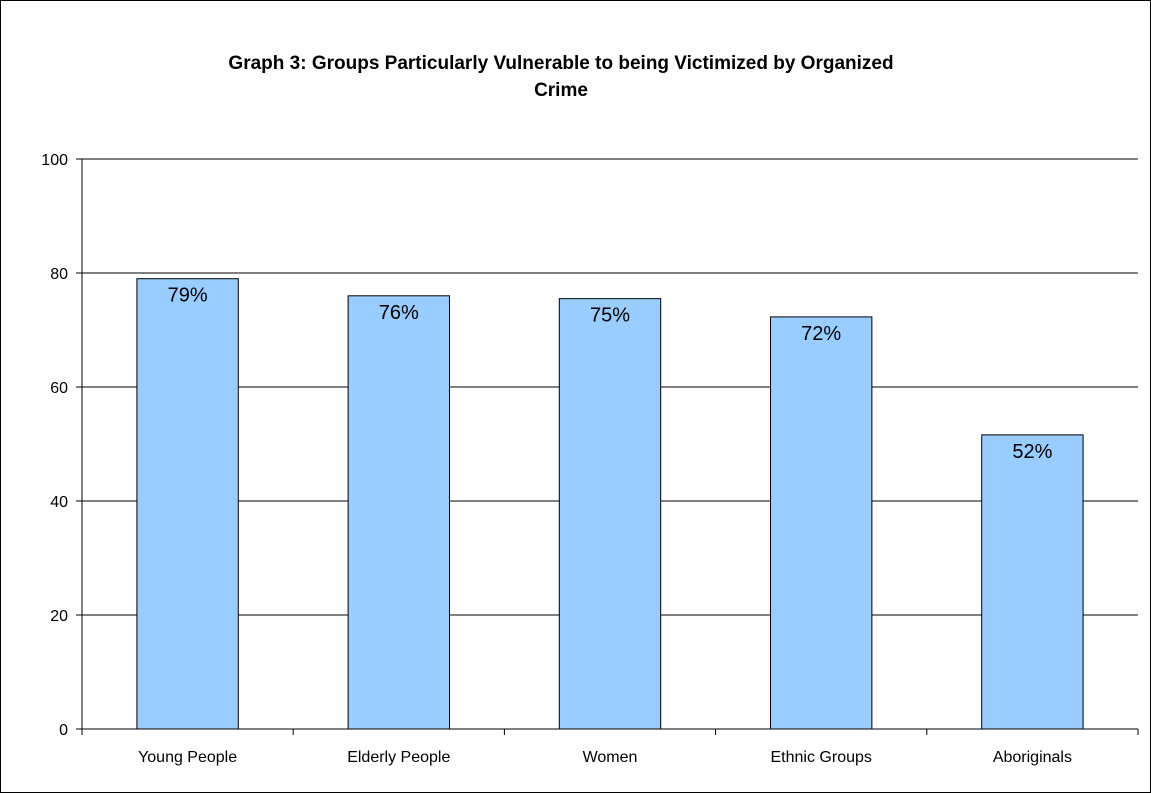 The height and width of the screenshot is (793, 1151). What do you see at coordinates (59, 388) in the screenshot?
I see `y-tick-label: 60` at bounding box center [59, 388].